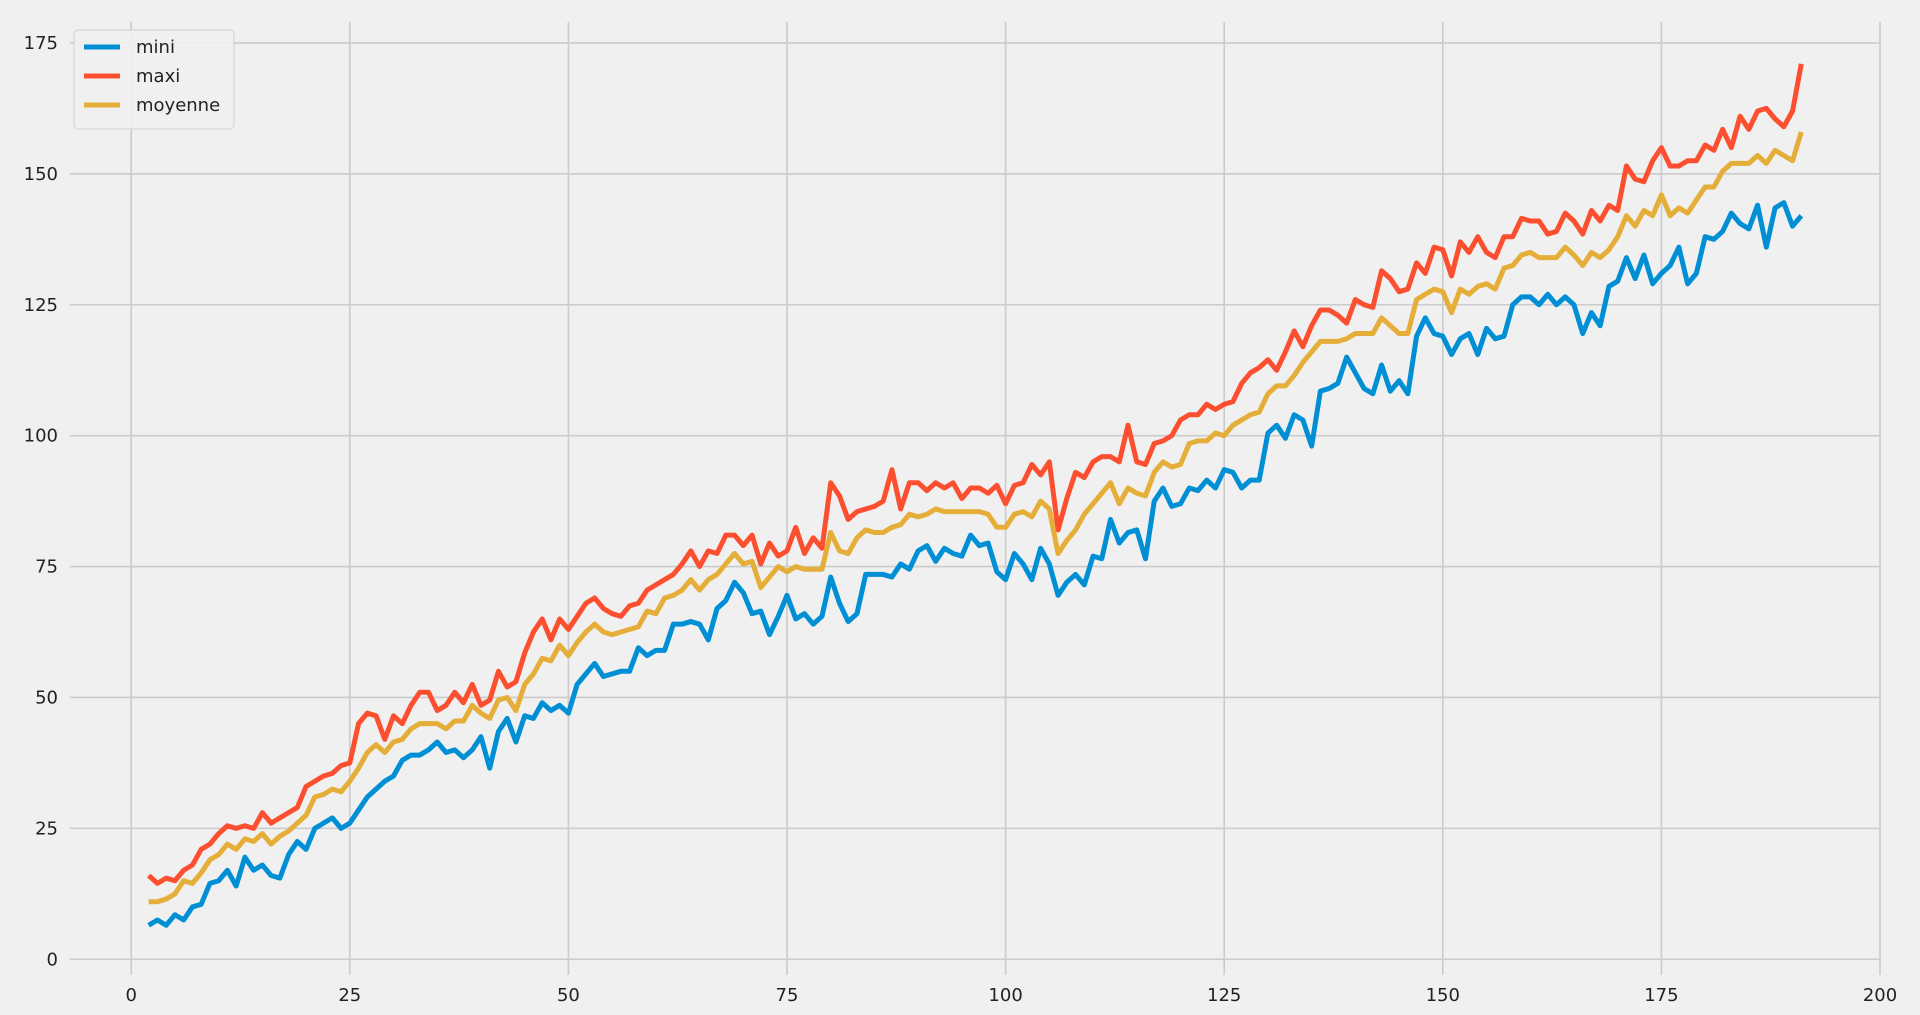  What do you see at coordinates (46, 697) in the screenshot?
I see `y-tick-label: 50` at bounding box center [46, 697].